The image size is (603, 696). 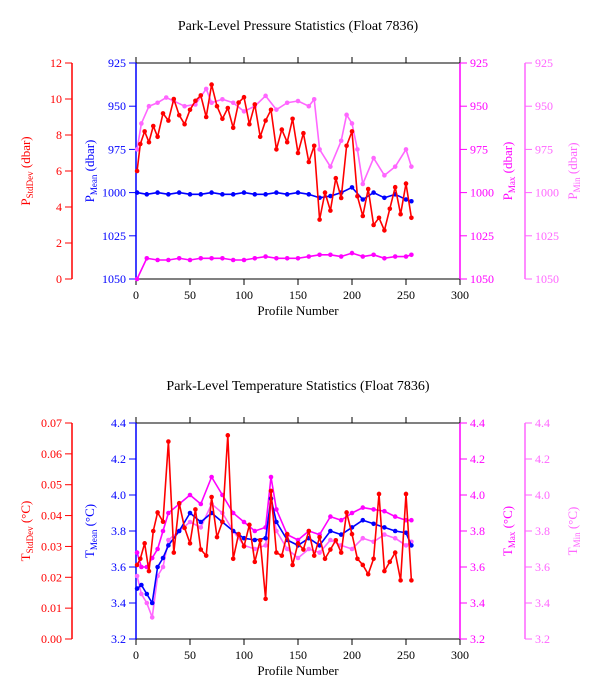 What do you see at coordinates (59, 171) in the screenshot?
I see `stddev-tick-label: 6` at bounding box center [59, 171].